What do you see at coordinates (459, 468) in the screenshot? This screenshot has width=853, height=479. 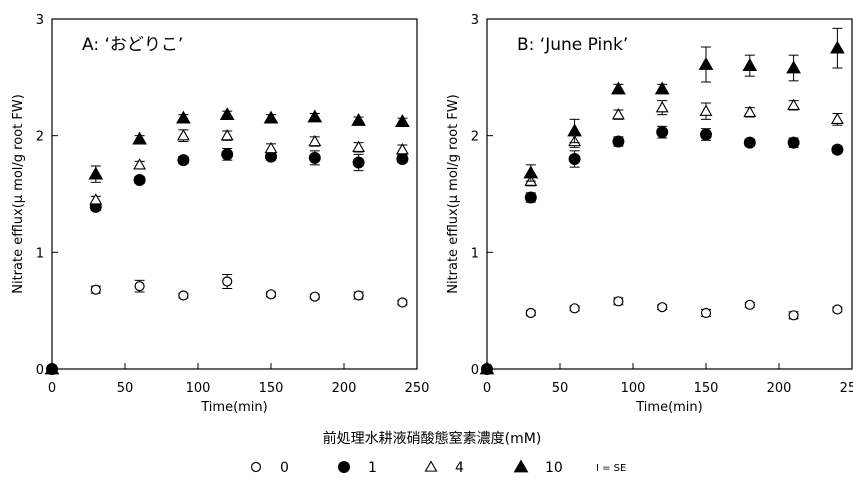 I see `legend-label-2: 4` at bounding box center [459, 468].